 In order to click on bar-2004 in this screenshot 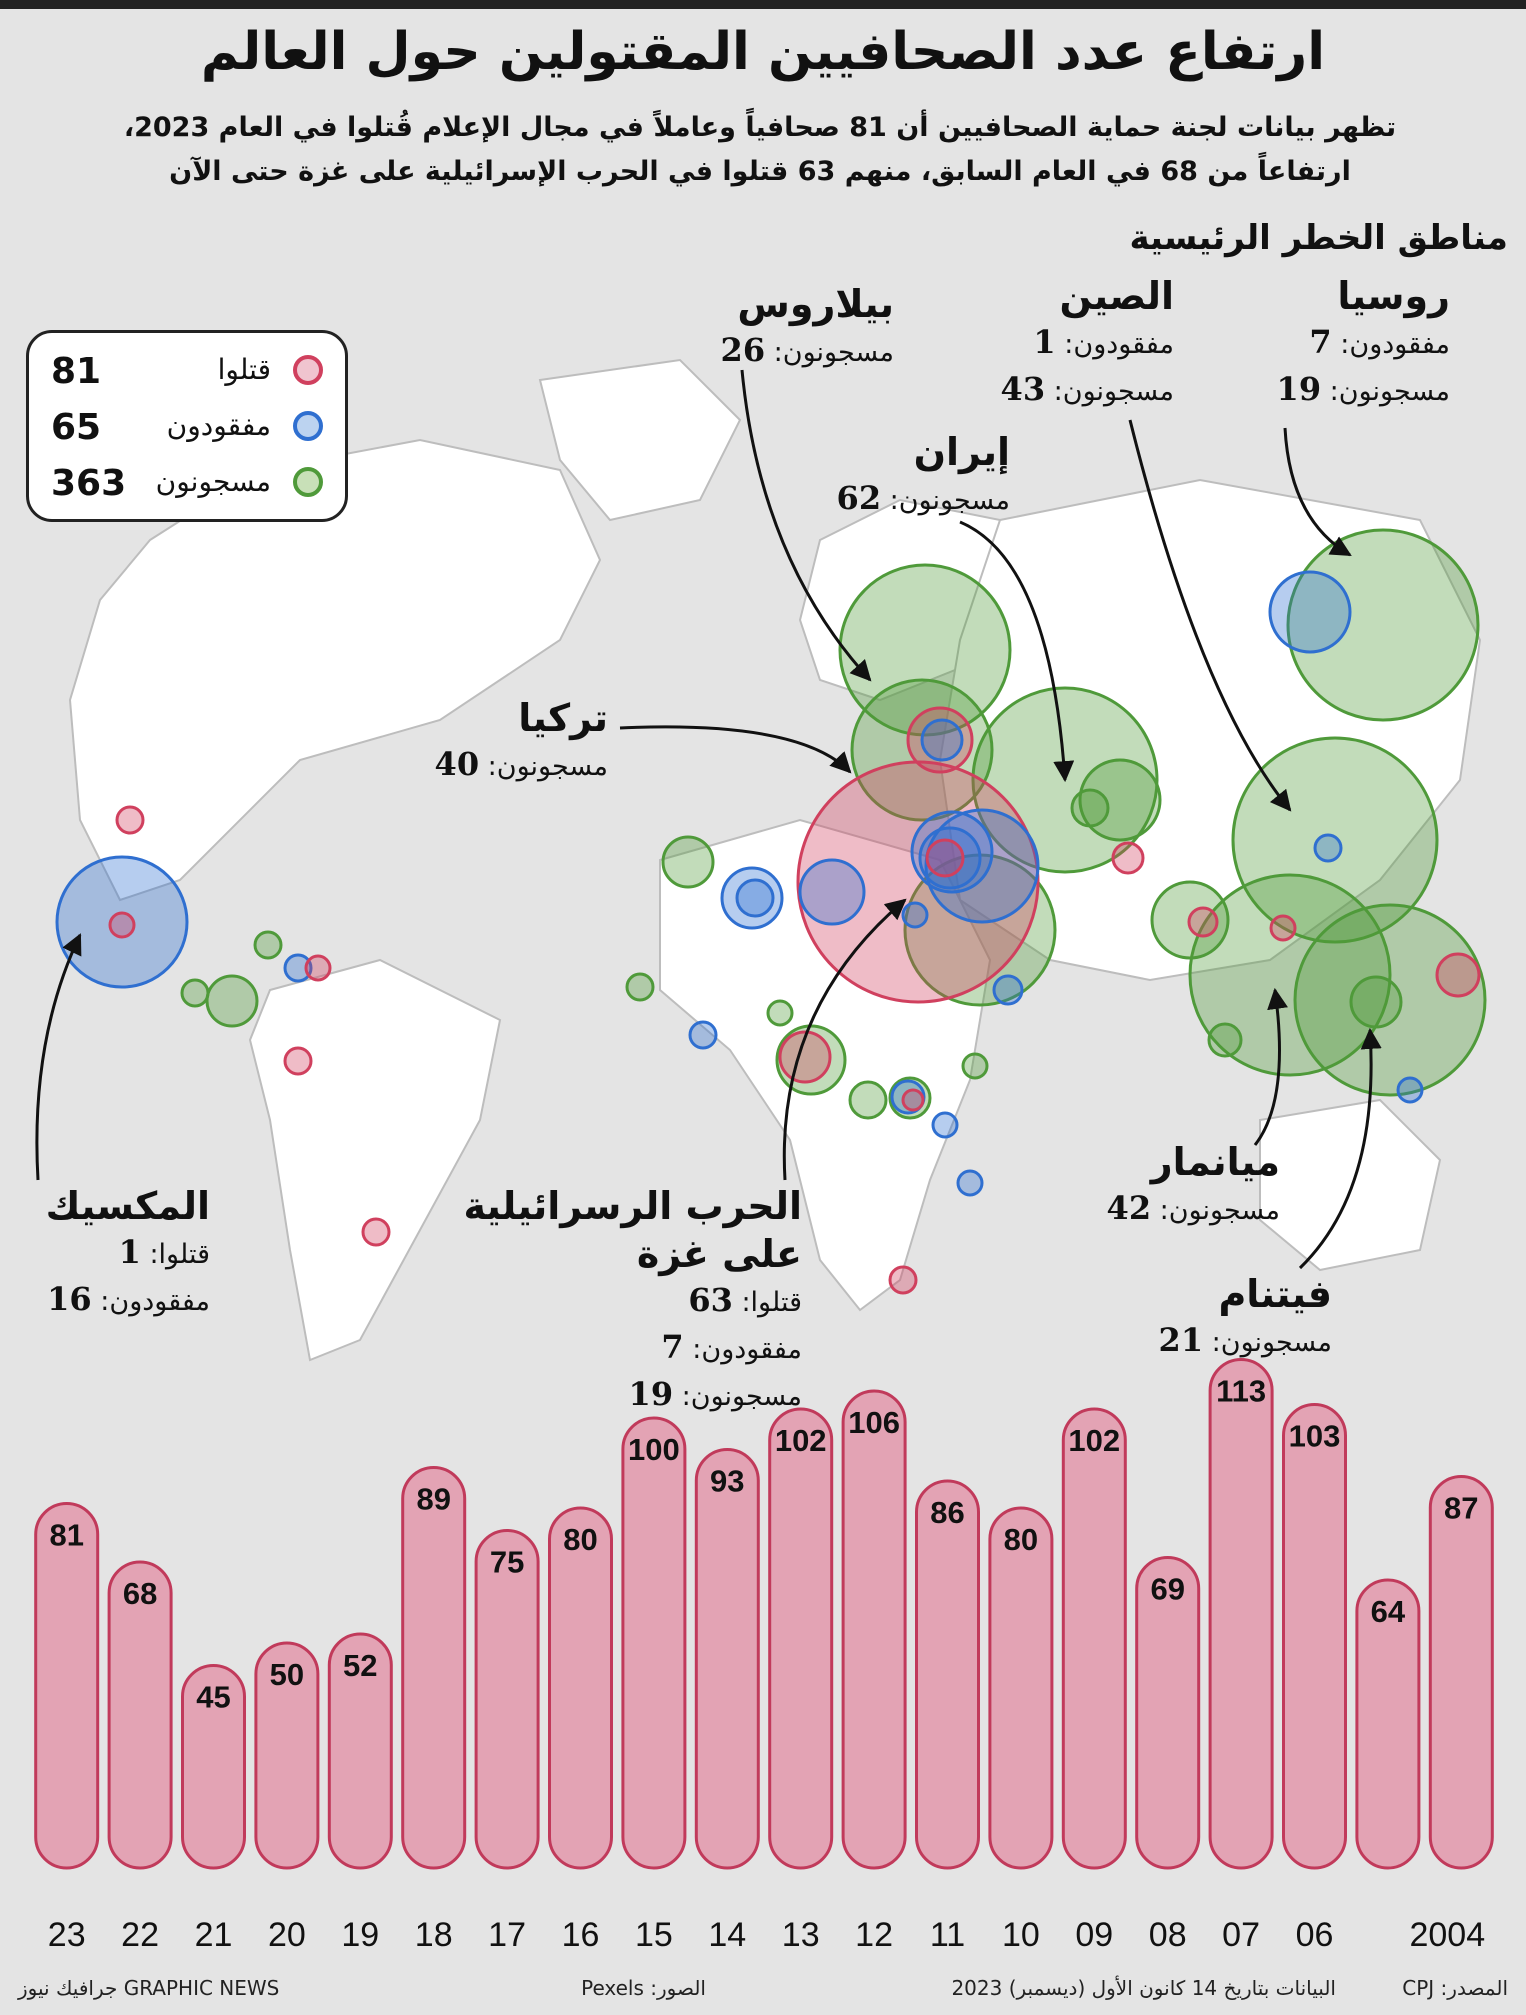, I will do `click(1461, 1672)`.